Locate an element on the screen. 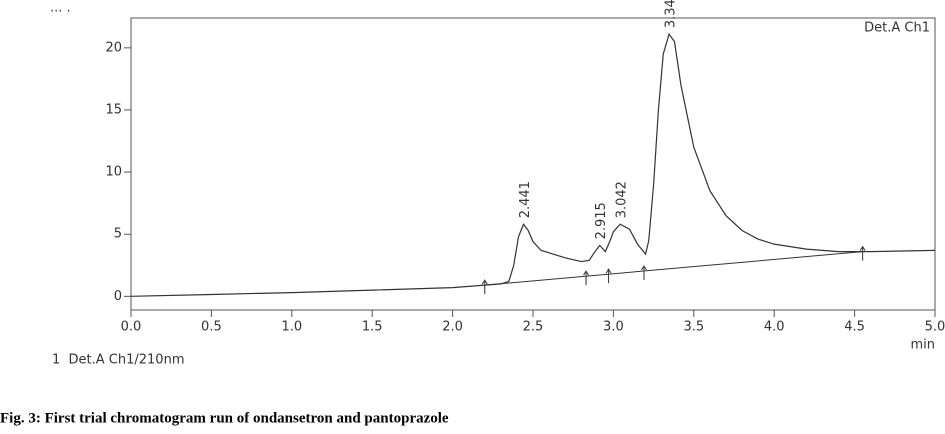 The height and width of the screenshot is (434, 945). header-mark: ··· · is located at coordinates (60, 12).